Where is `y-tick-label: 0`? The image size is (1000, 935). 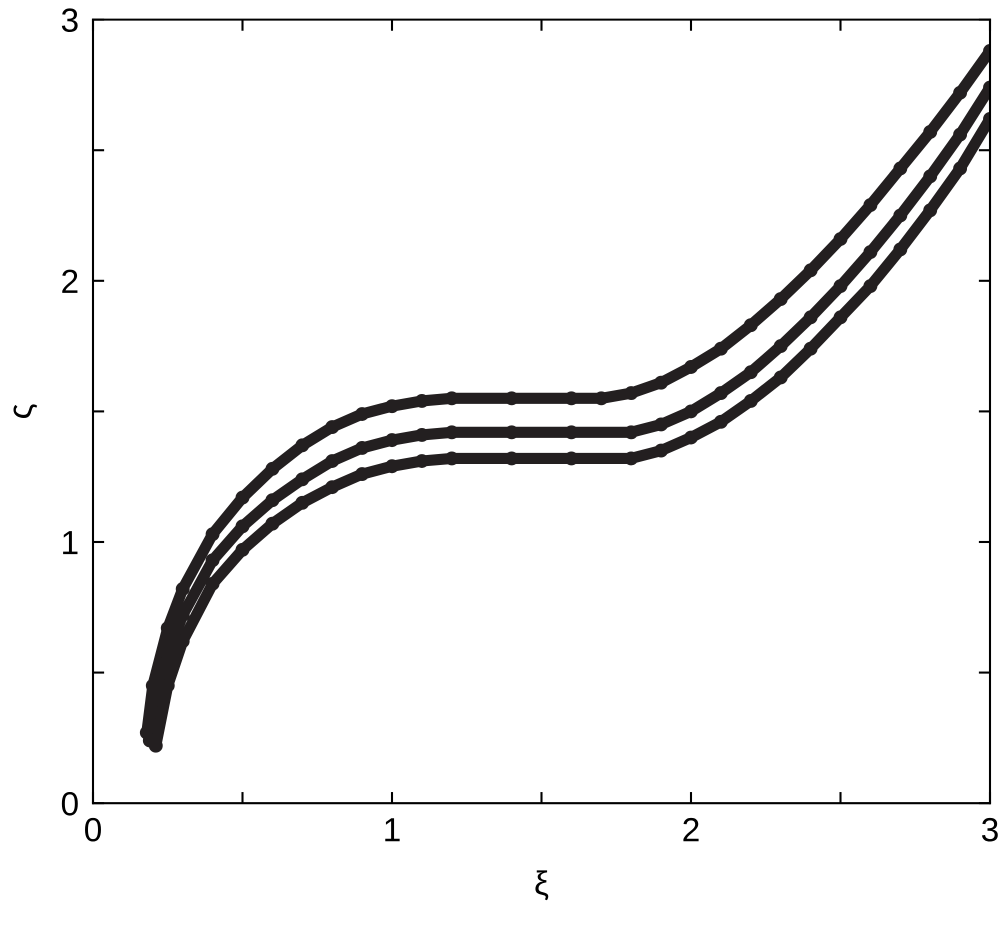 y-tick-label: 0 is located at coordinates (70, 804).